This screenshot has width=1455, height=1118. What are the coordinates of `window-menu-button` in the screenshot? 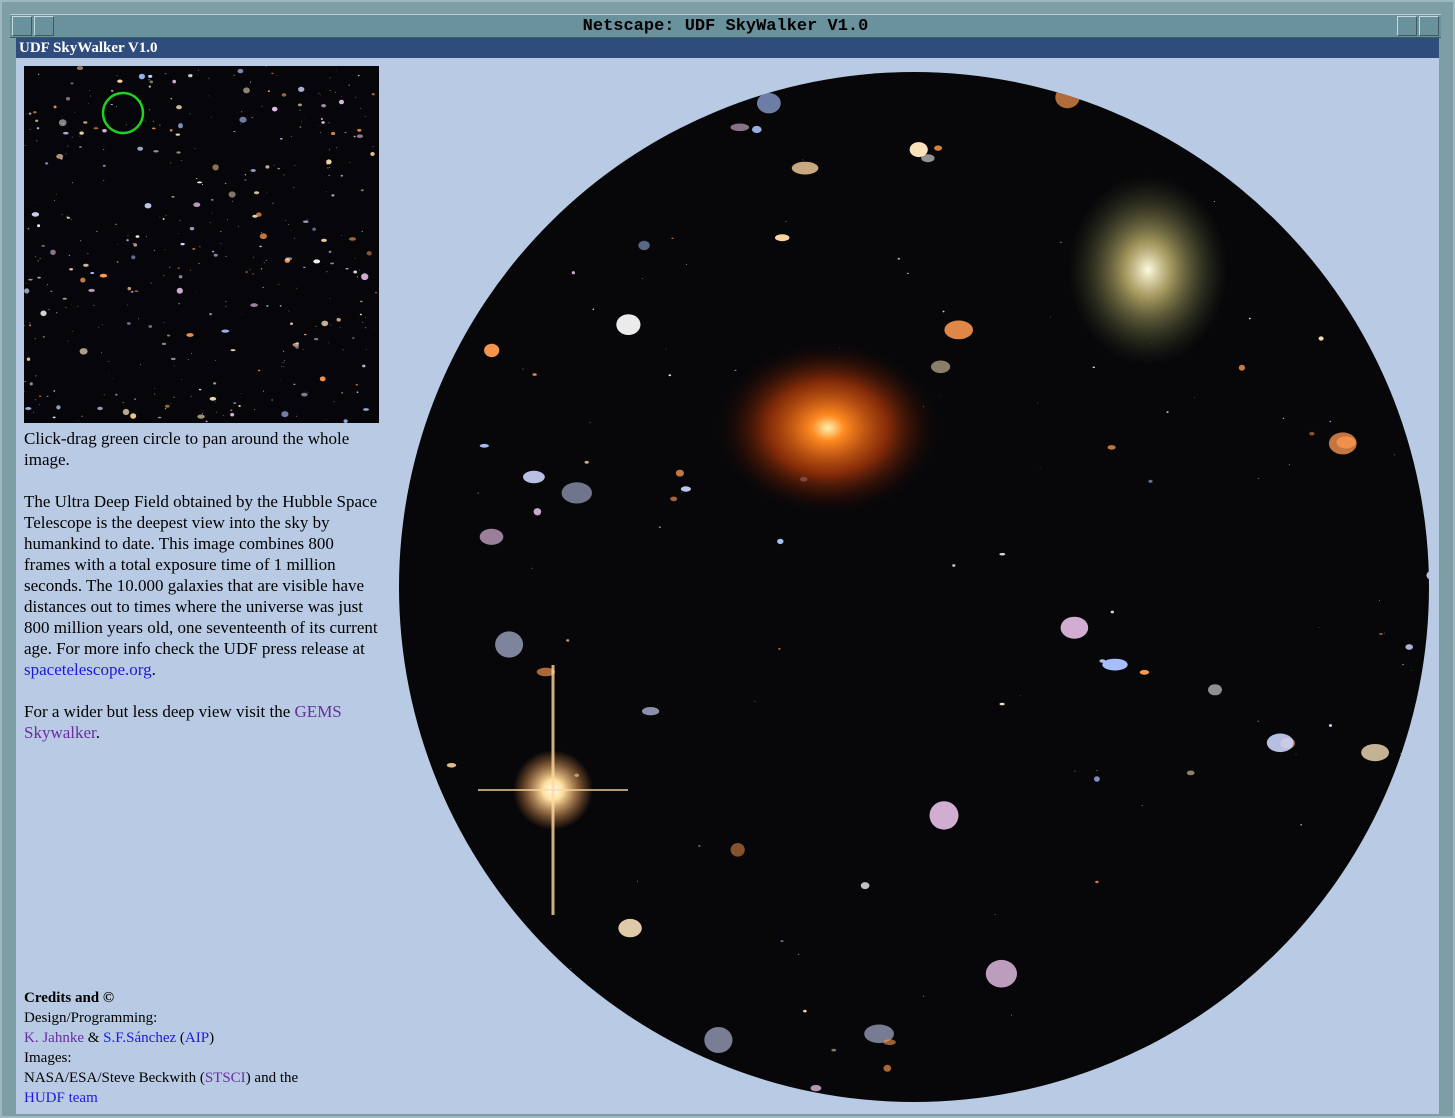 It's located at (22, 26).